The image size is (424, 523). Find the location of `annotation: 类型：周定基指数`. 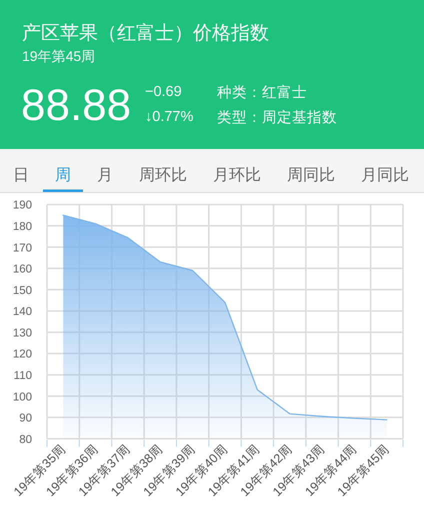

annotation: 类型：周定基指数 is located at coordinates (277, 118).